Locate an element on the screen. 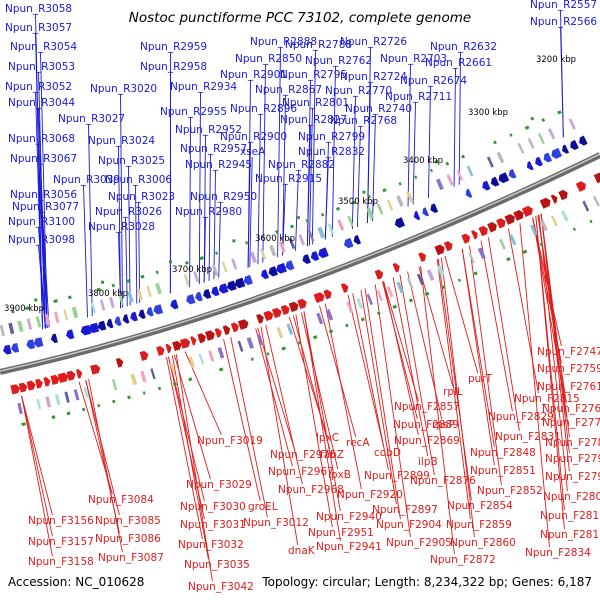 The height and width of the screenshot is (600, 600). gene-label-npun-r3077: Npun_R3077 is located at coordinates (45, 207).